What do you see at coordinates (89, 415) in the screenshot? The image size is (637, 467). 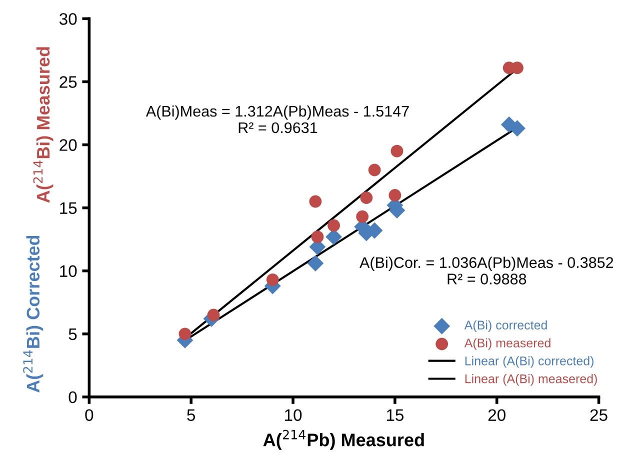 I see `x-tick-label: 0` at bounding box center [89, 415].